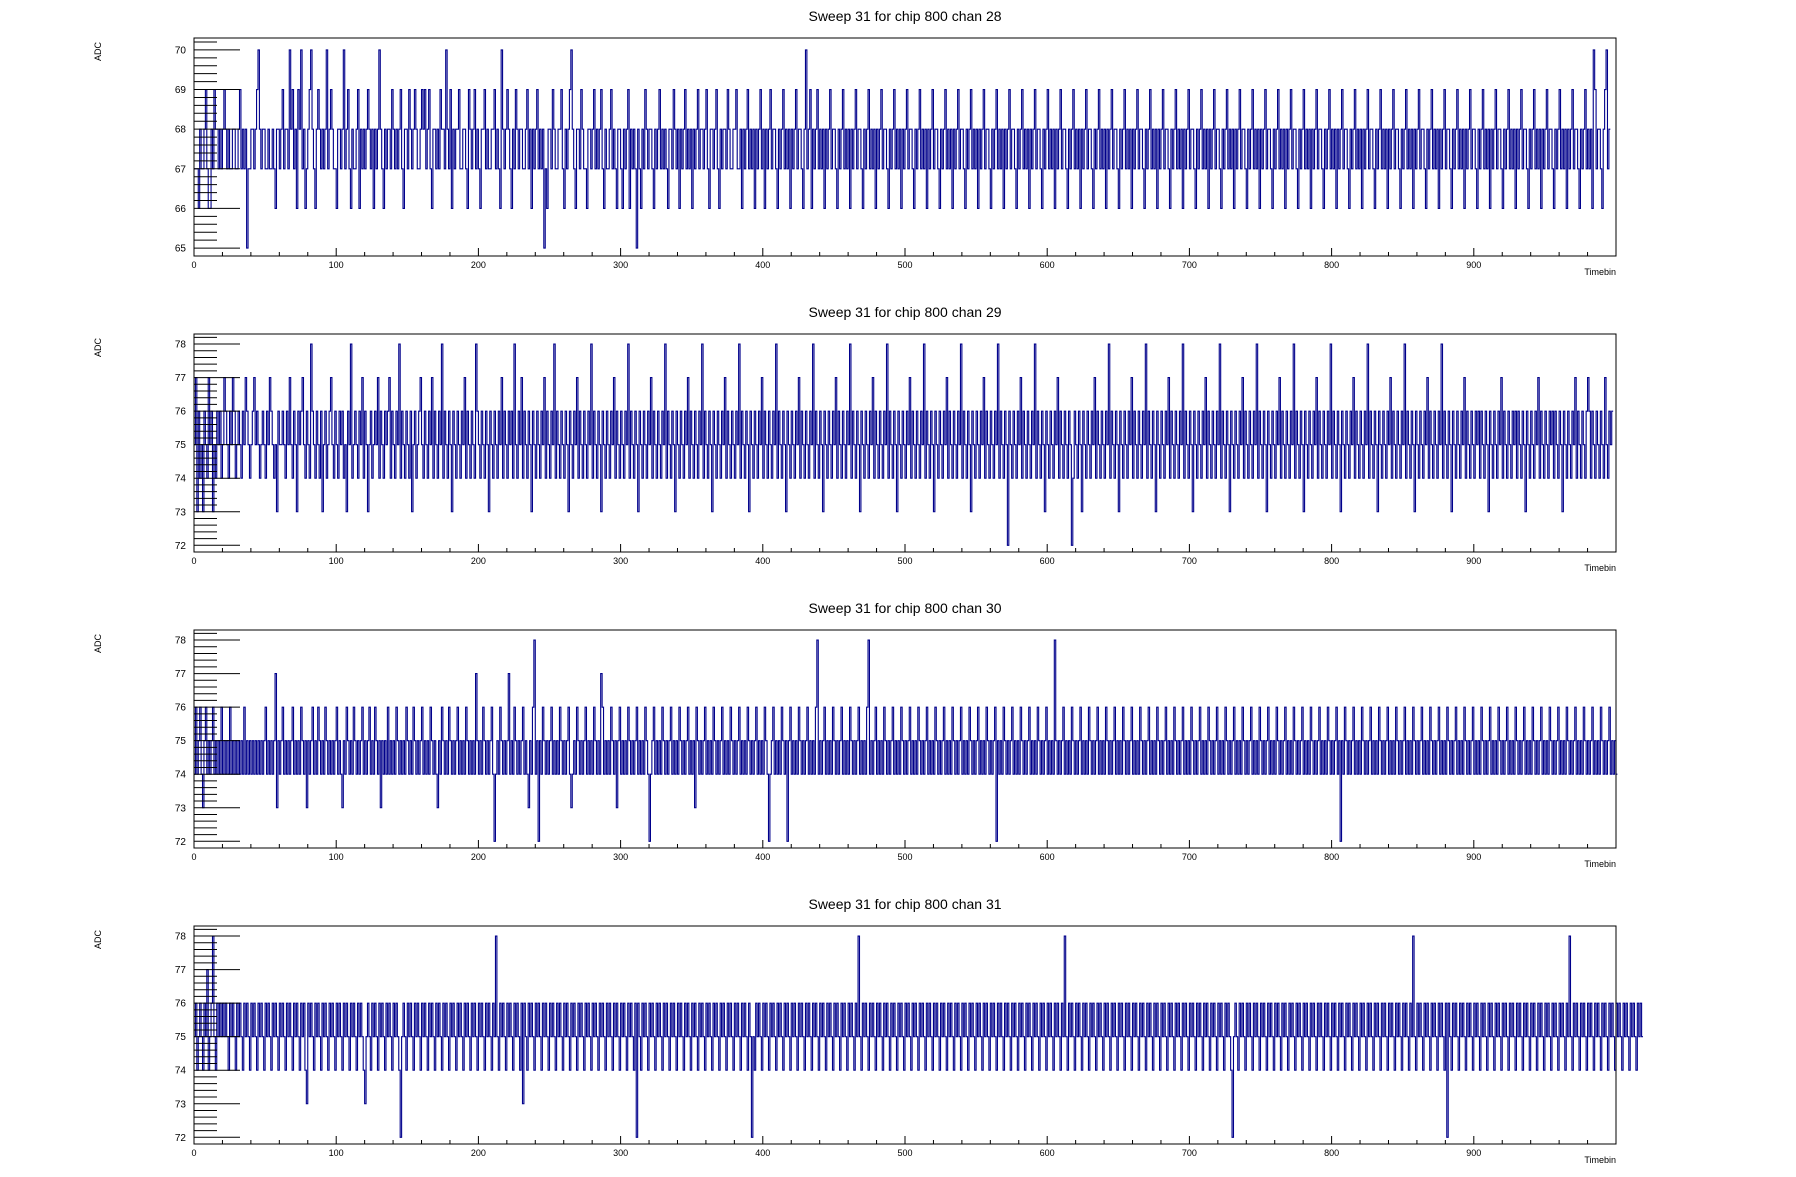 The image size is (1796, 1177). I want to click on chart-title: Sweep 31 for chip 800 chan 29, so click(904, 312).